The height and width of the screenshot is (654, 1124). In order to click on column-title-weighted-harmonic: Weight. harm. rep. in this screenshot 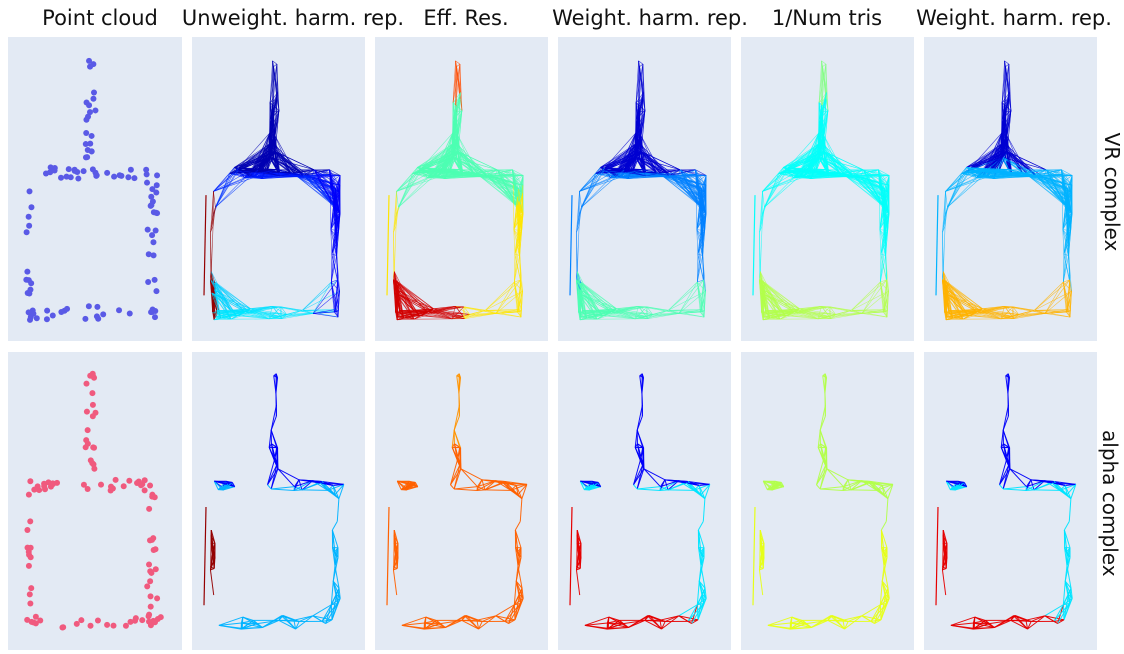, I will do `click(650, 18)`.